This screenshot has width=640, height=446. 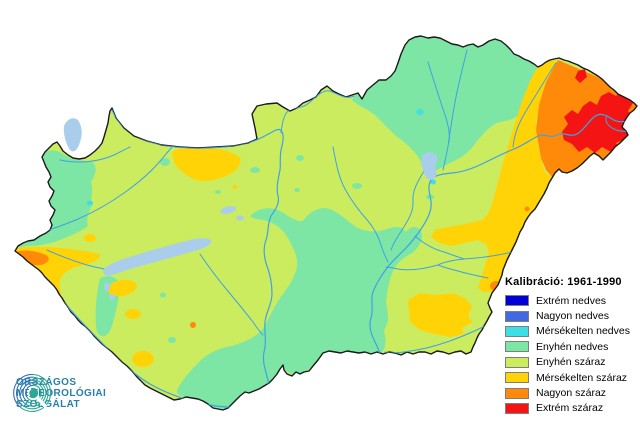 I want to click on logo-line-1: ORSZÁGOS, so click(x=46, y=382).